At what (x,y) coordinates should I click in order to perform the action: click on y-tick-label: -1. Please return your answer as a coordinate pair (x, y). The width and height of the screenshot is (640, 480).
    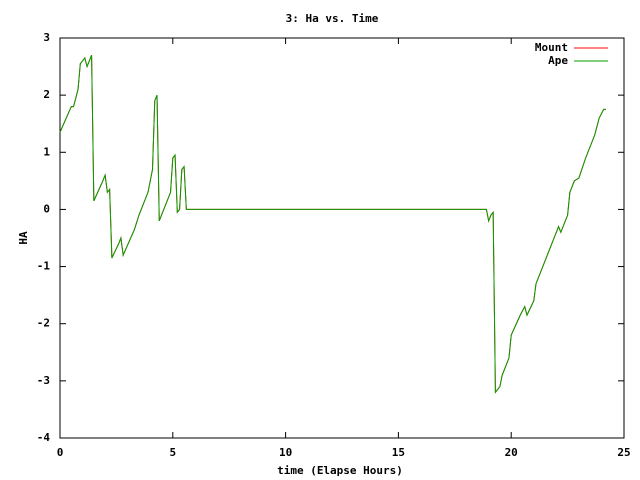
    Looking at the image, I should click on (44, 266).